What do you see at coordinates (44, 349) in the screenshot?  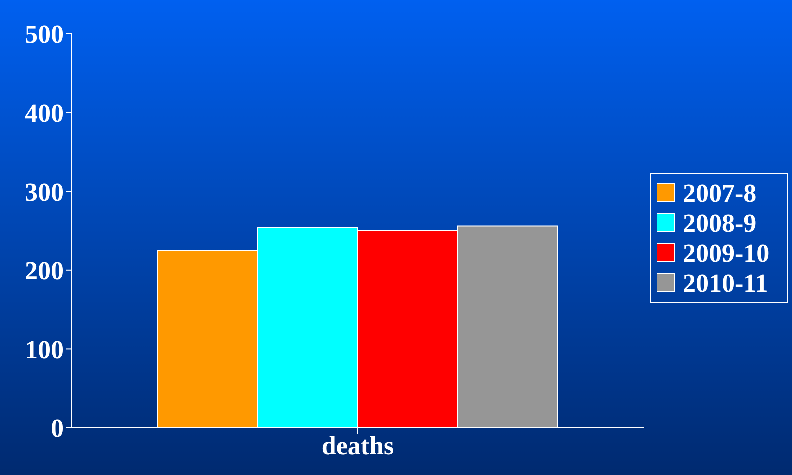 I see `y-tick-label: 100` at bounding box center [44, 349].